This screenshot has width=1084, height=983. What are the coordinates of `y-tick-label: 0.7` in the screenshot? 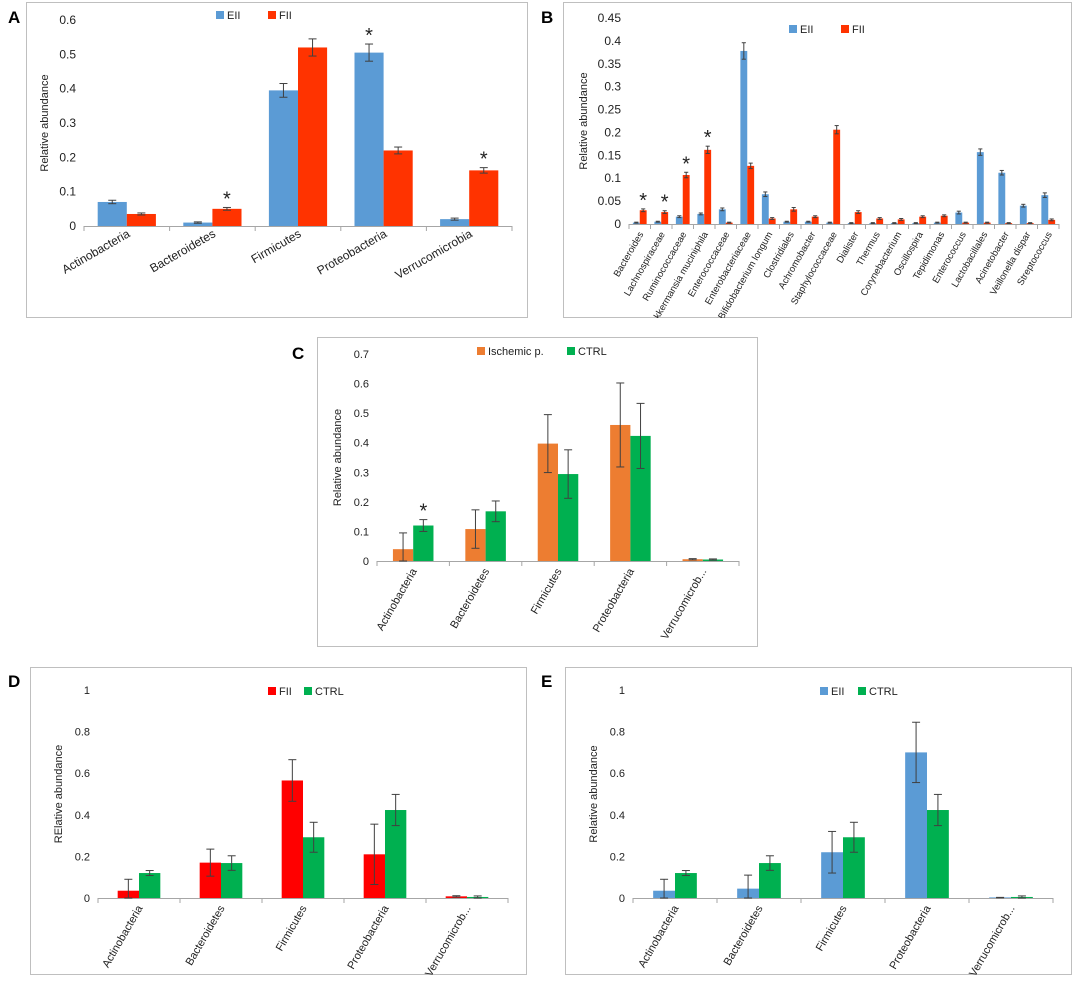 It's located at (361, 355).